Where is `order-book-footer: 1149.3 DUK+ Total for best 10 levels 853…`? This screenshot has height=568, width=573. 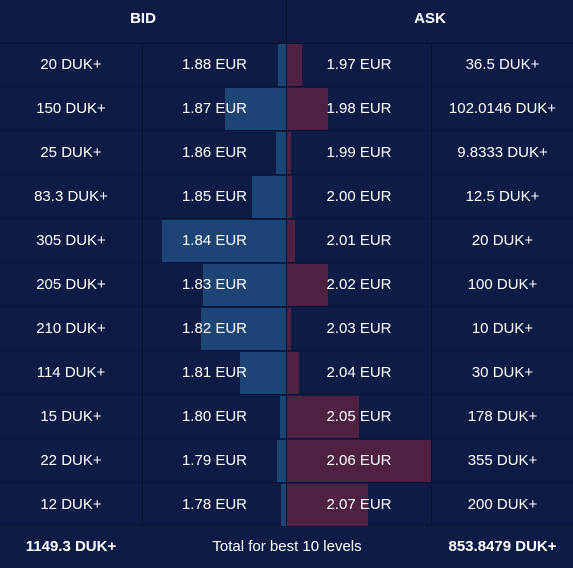
order-book-footer: 1149.3 DUK+ Total for best 10 levels 853… is located at coordinates (286, 545).